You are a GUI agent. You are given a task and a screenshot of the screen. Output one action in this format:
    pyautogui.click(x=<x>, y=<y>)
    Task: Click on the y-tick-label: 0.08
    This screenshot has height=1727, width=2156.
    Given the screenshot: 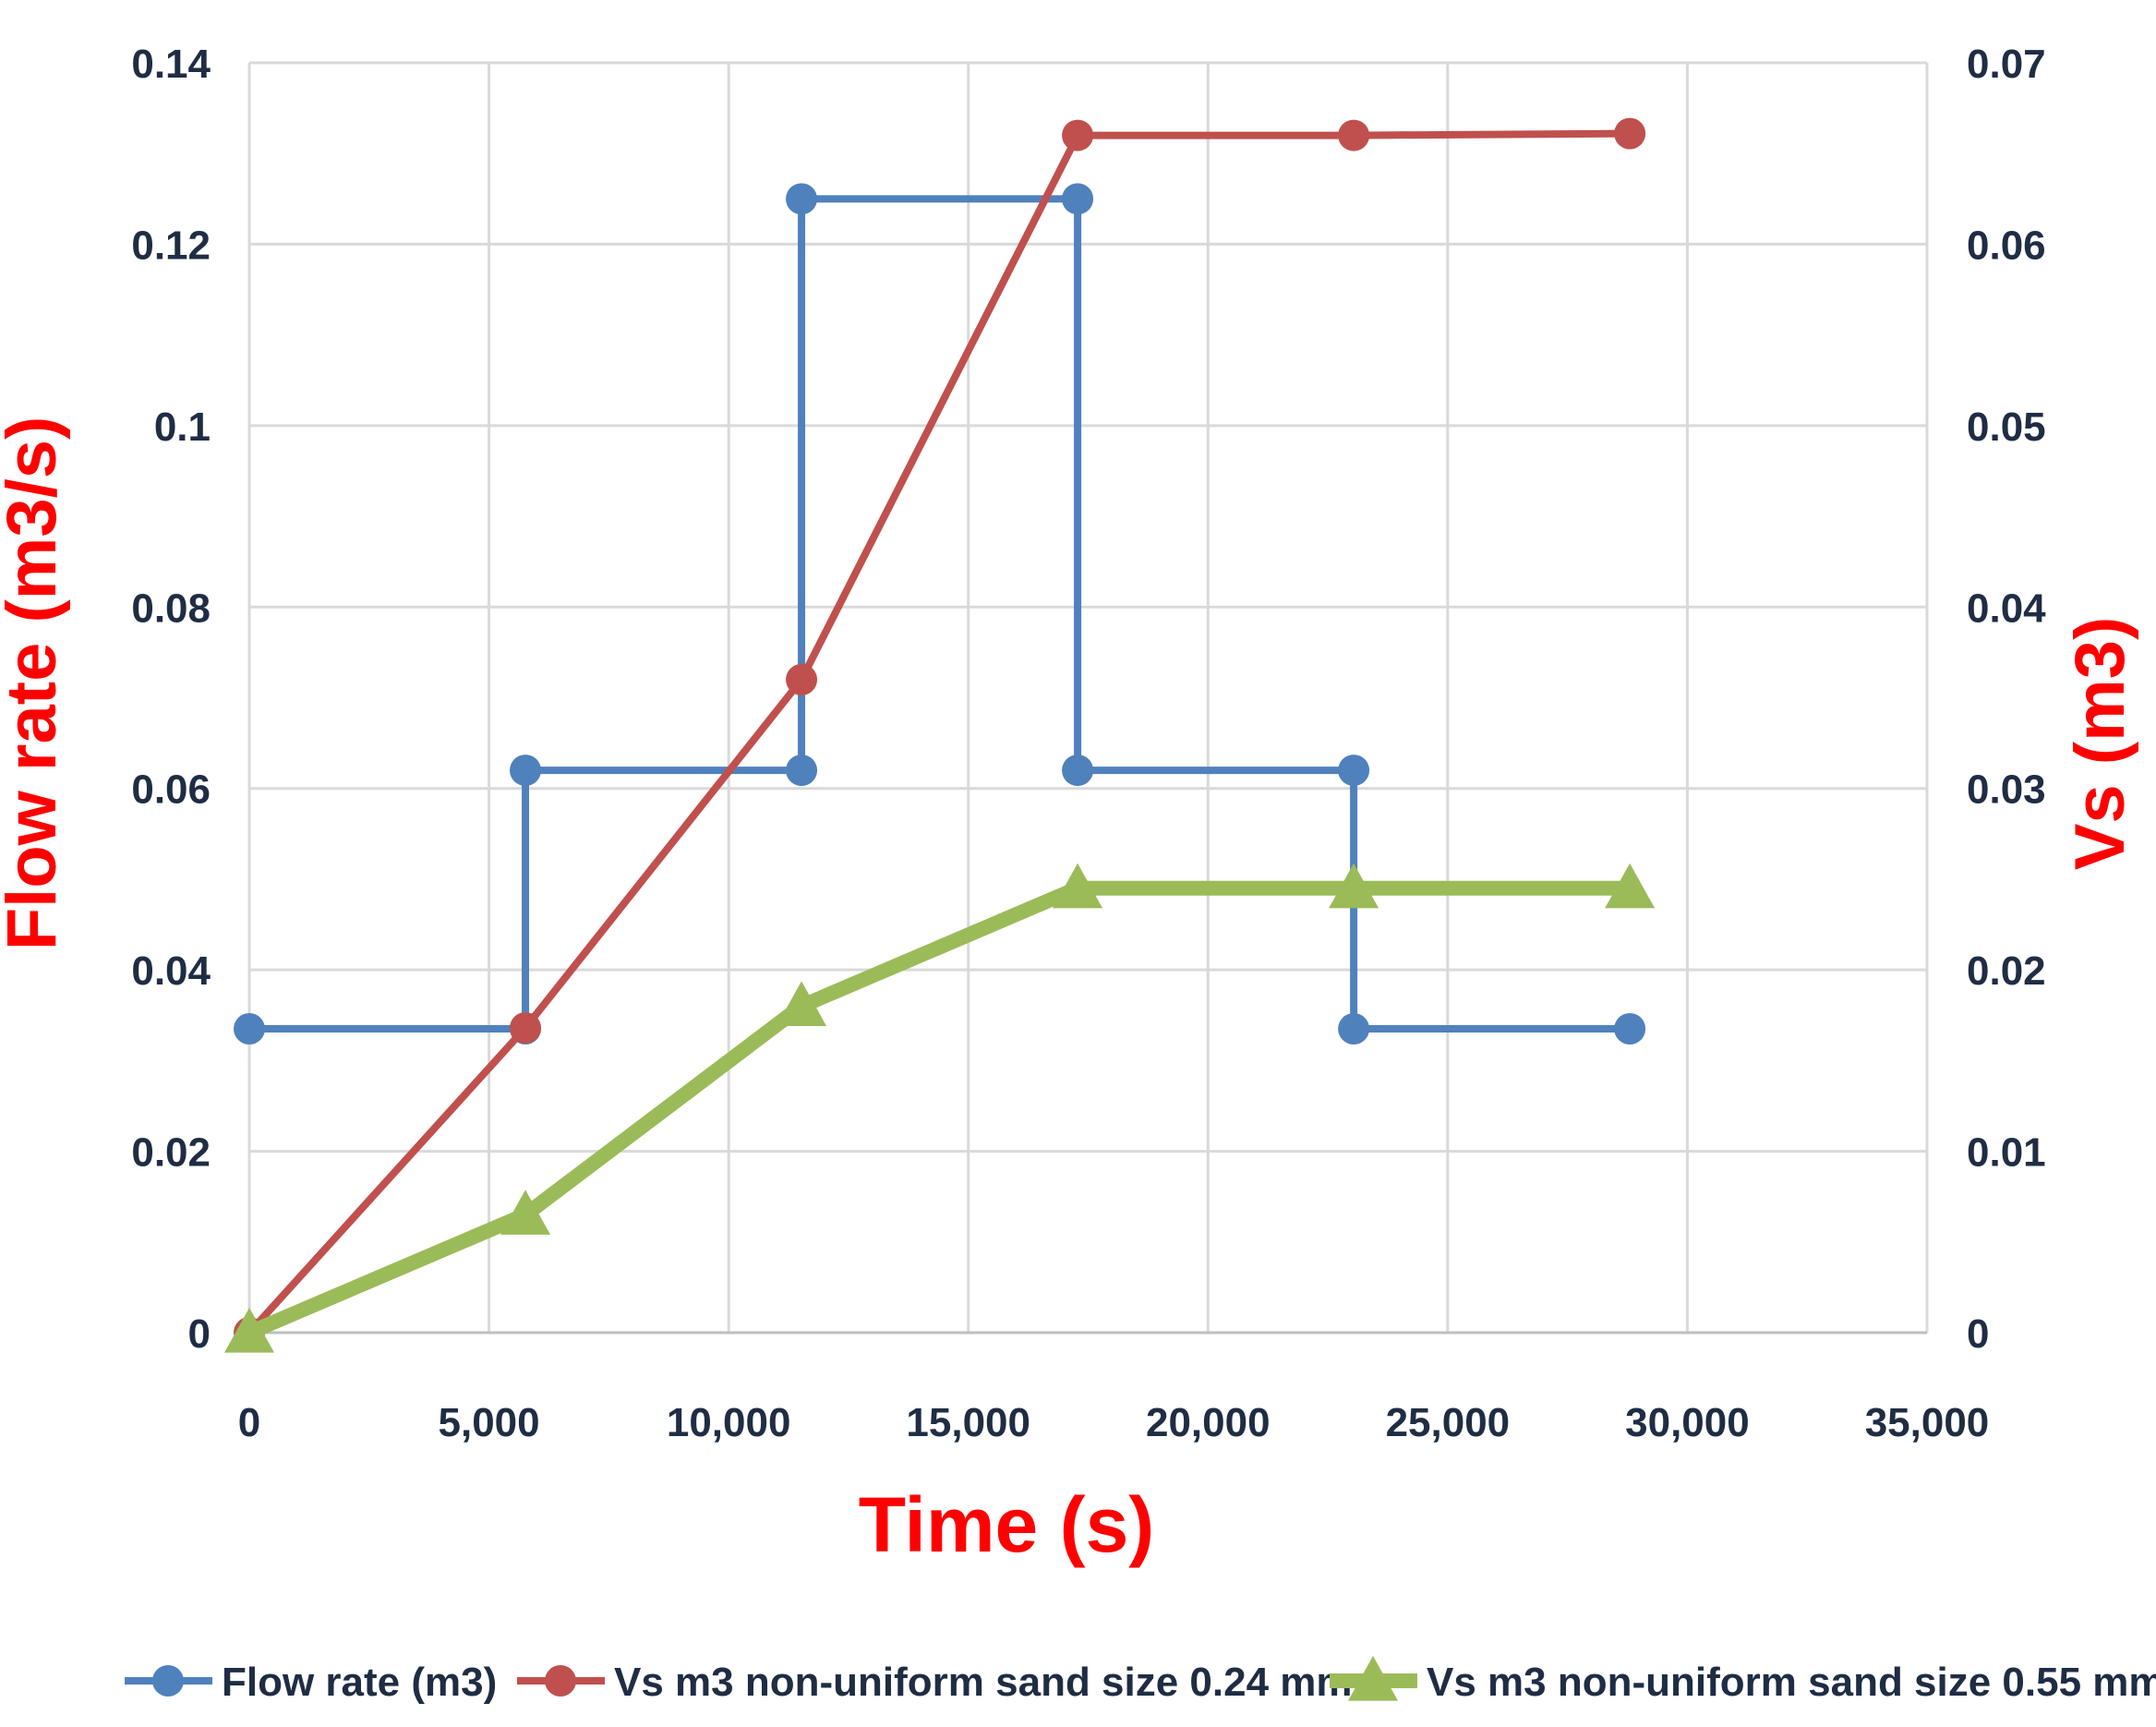 What is the action you would take?
    pyautogui.click(x=171, y=608)
    